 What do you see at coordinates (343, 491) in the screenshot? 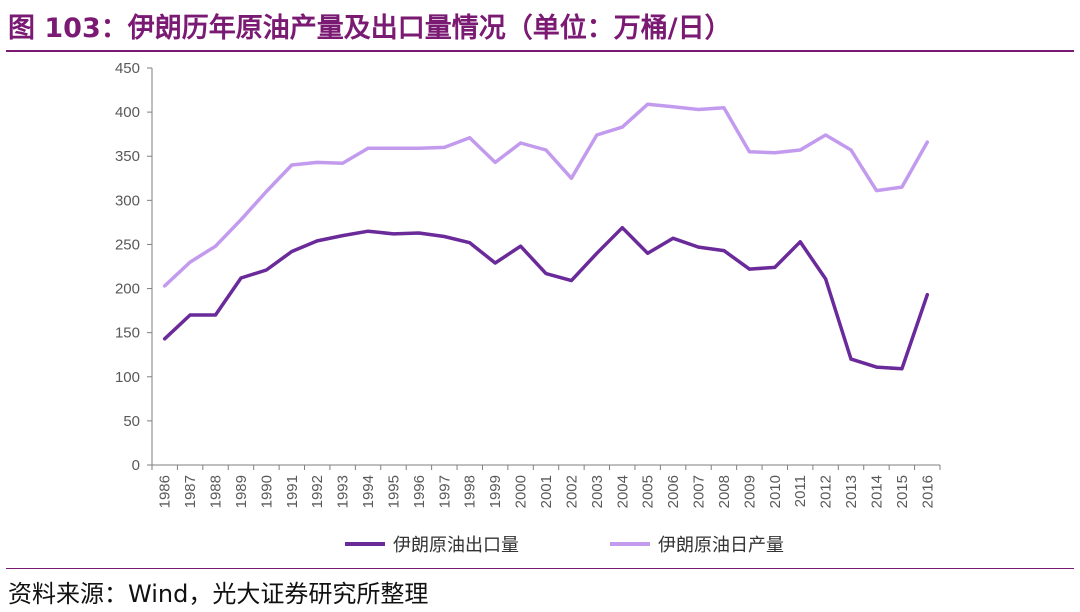
I see `x-tick-label: 1993` at bounding box center [343, 491].